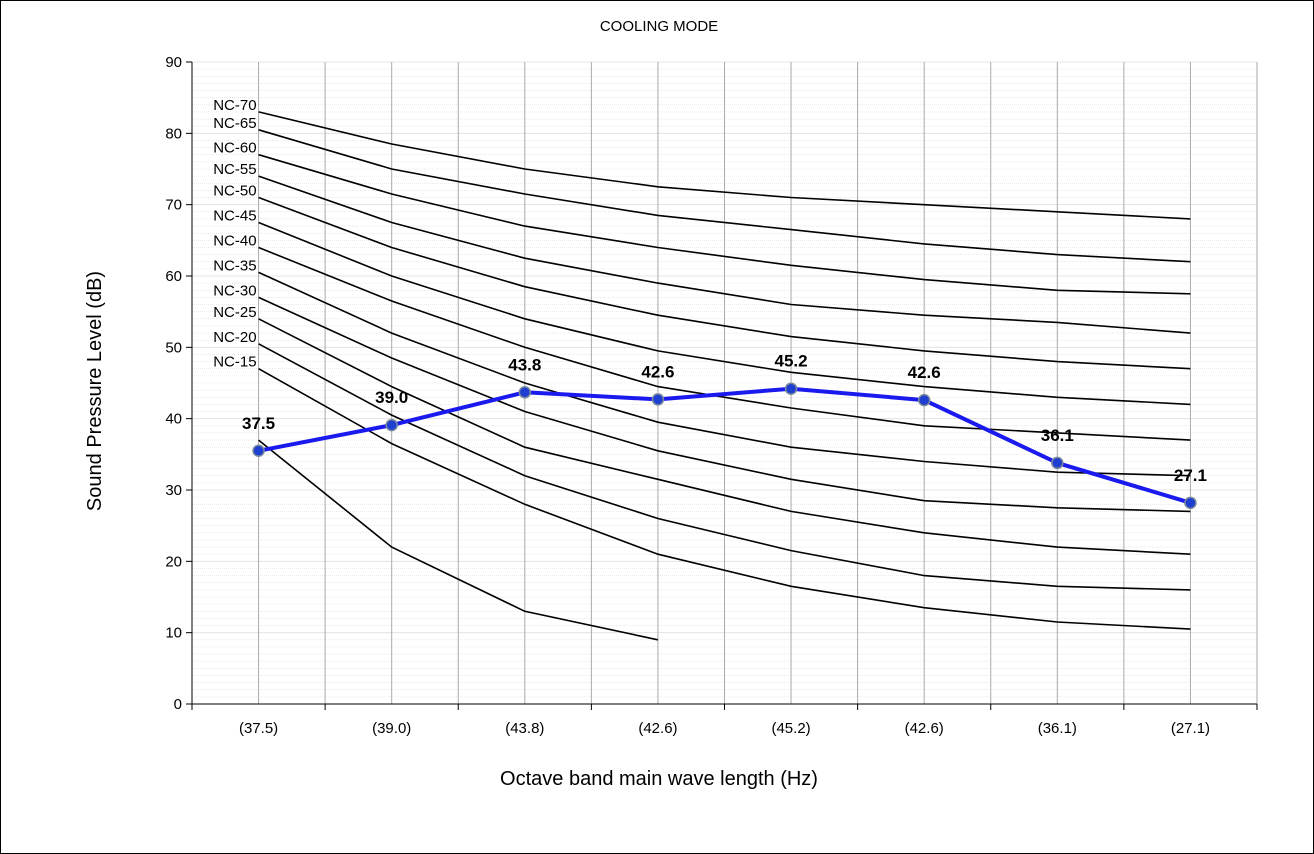 This screenshot has width=1314, height=854. I want to click on y-tick-label: 0, so click(178, 704).